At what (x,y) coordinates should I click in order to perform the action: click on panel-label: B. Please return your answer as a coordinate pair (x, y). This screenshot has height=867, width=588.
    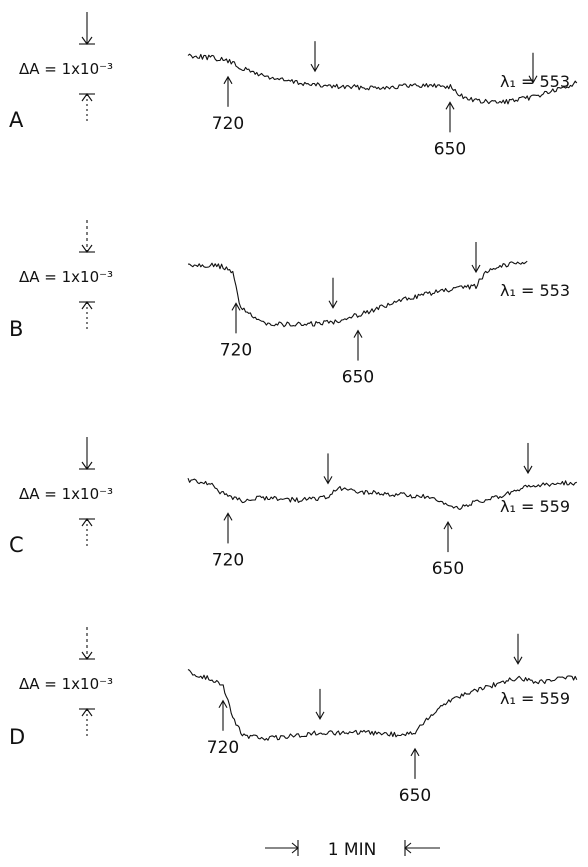
    Looking at the image, I should click on (16, 329).